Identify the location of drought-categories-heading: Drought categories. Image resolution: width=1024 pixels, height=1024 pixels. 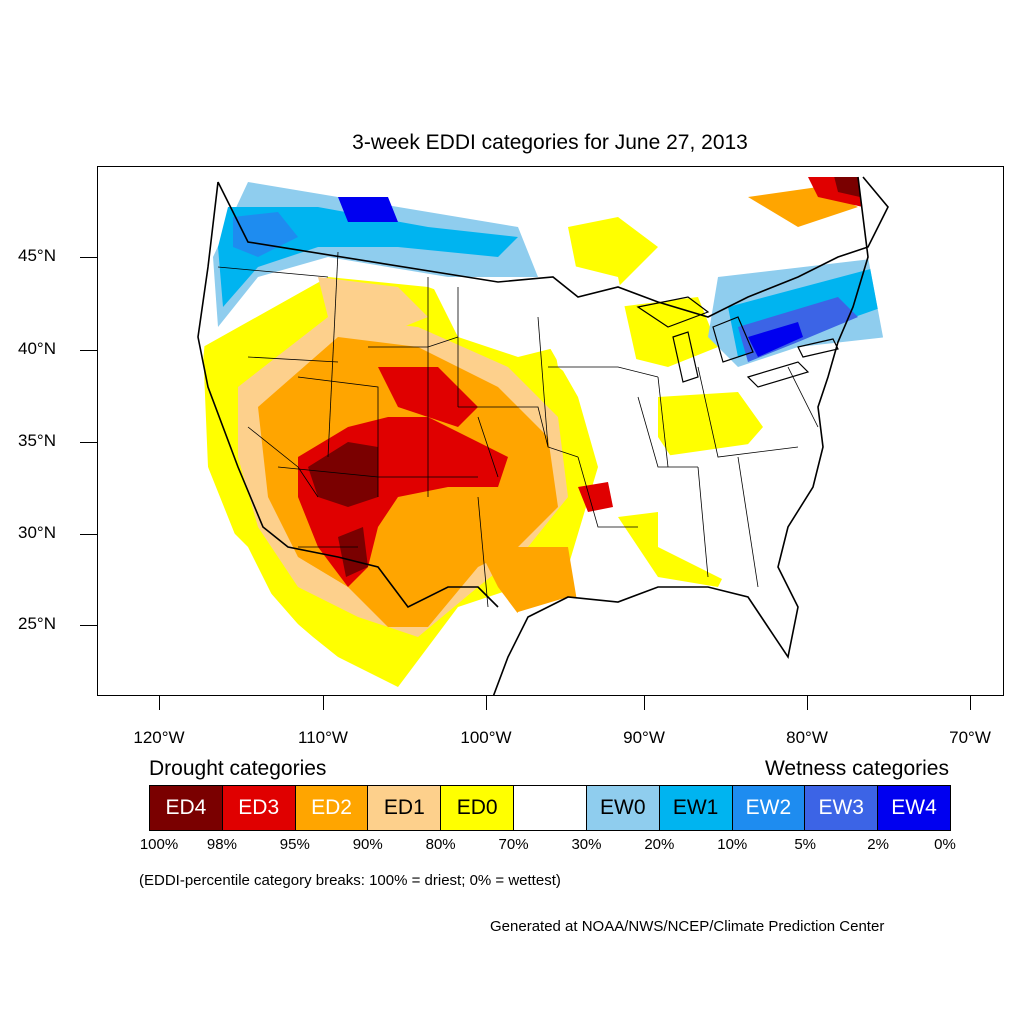
(238, 768).